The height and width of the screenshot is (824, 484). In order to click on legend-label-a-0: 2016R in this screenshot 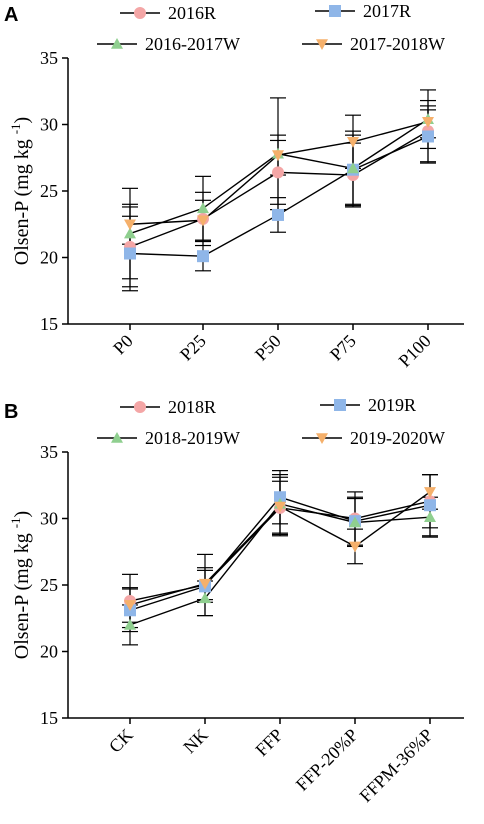, I will do `click(192, 13)`.